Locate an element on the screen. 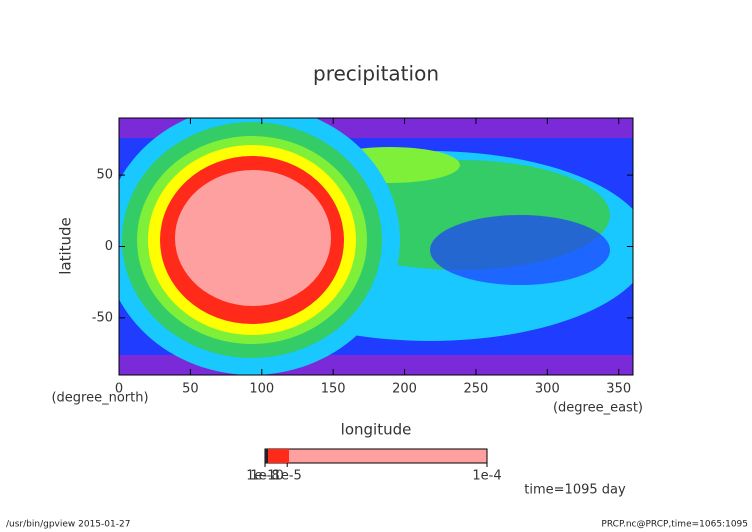  footer-right: PRCP.nc@PRCP,time=1065:1095 is located at coordinates (674, 525).